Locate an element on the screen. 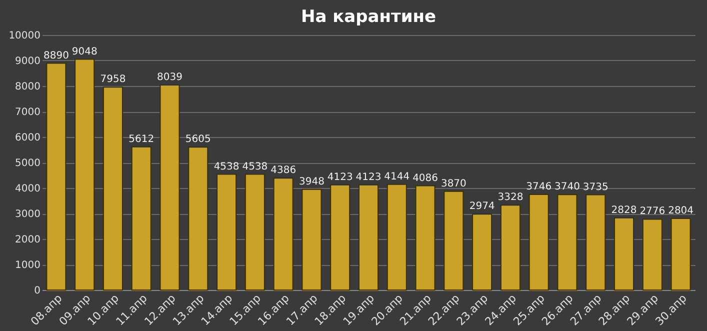  data-label: 3948 is located at coordinates (311, 182).